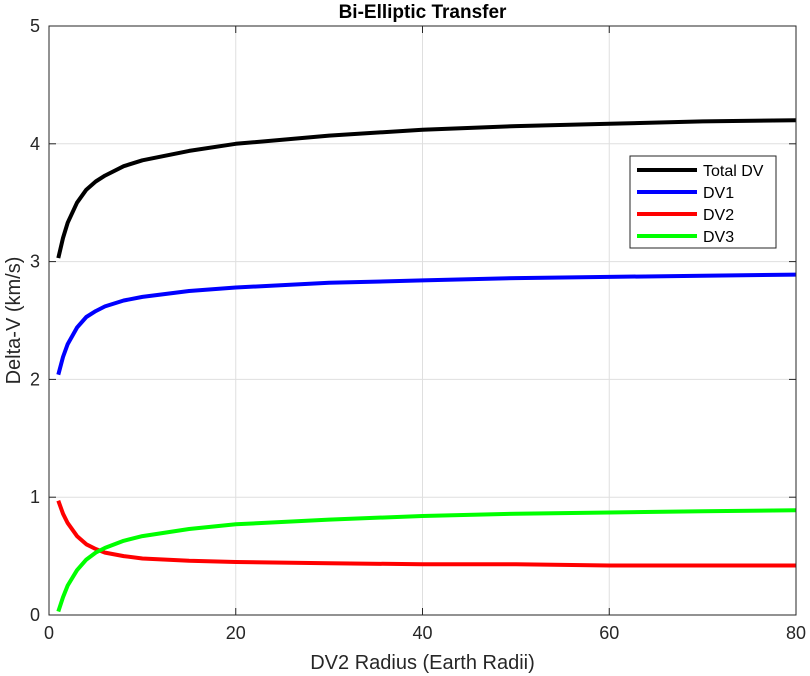 Image resolution: width=810 pixels, height=676 pixels. I want to click on series-line-dv3, so click(426, 560).